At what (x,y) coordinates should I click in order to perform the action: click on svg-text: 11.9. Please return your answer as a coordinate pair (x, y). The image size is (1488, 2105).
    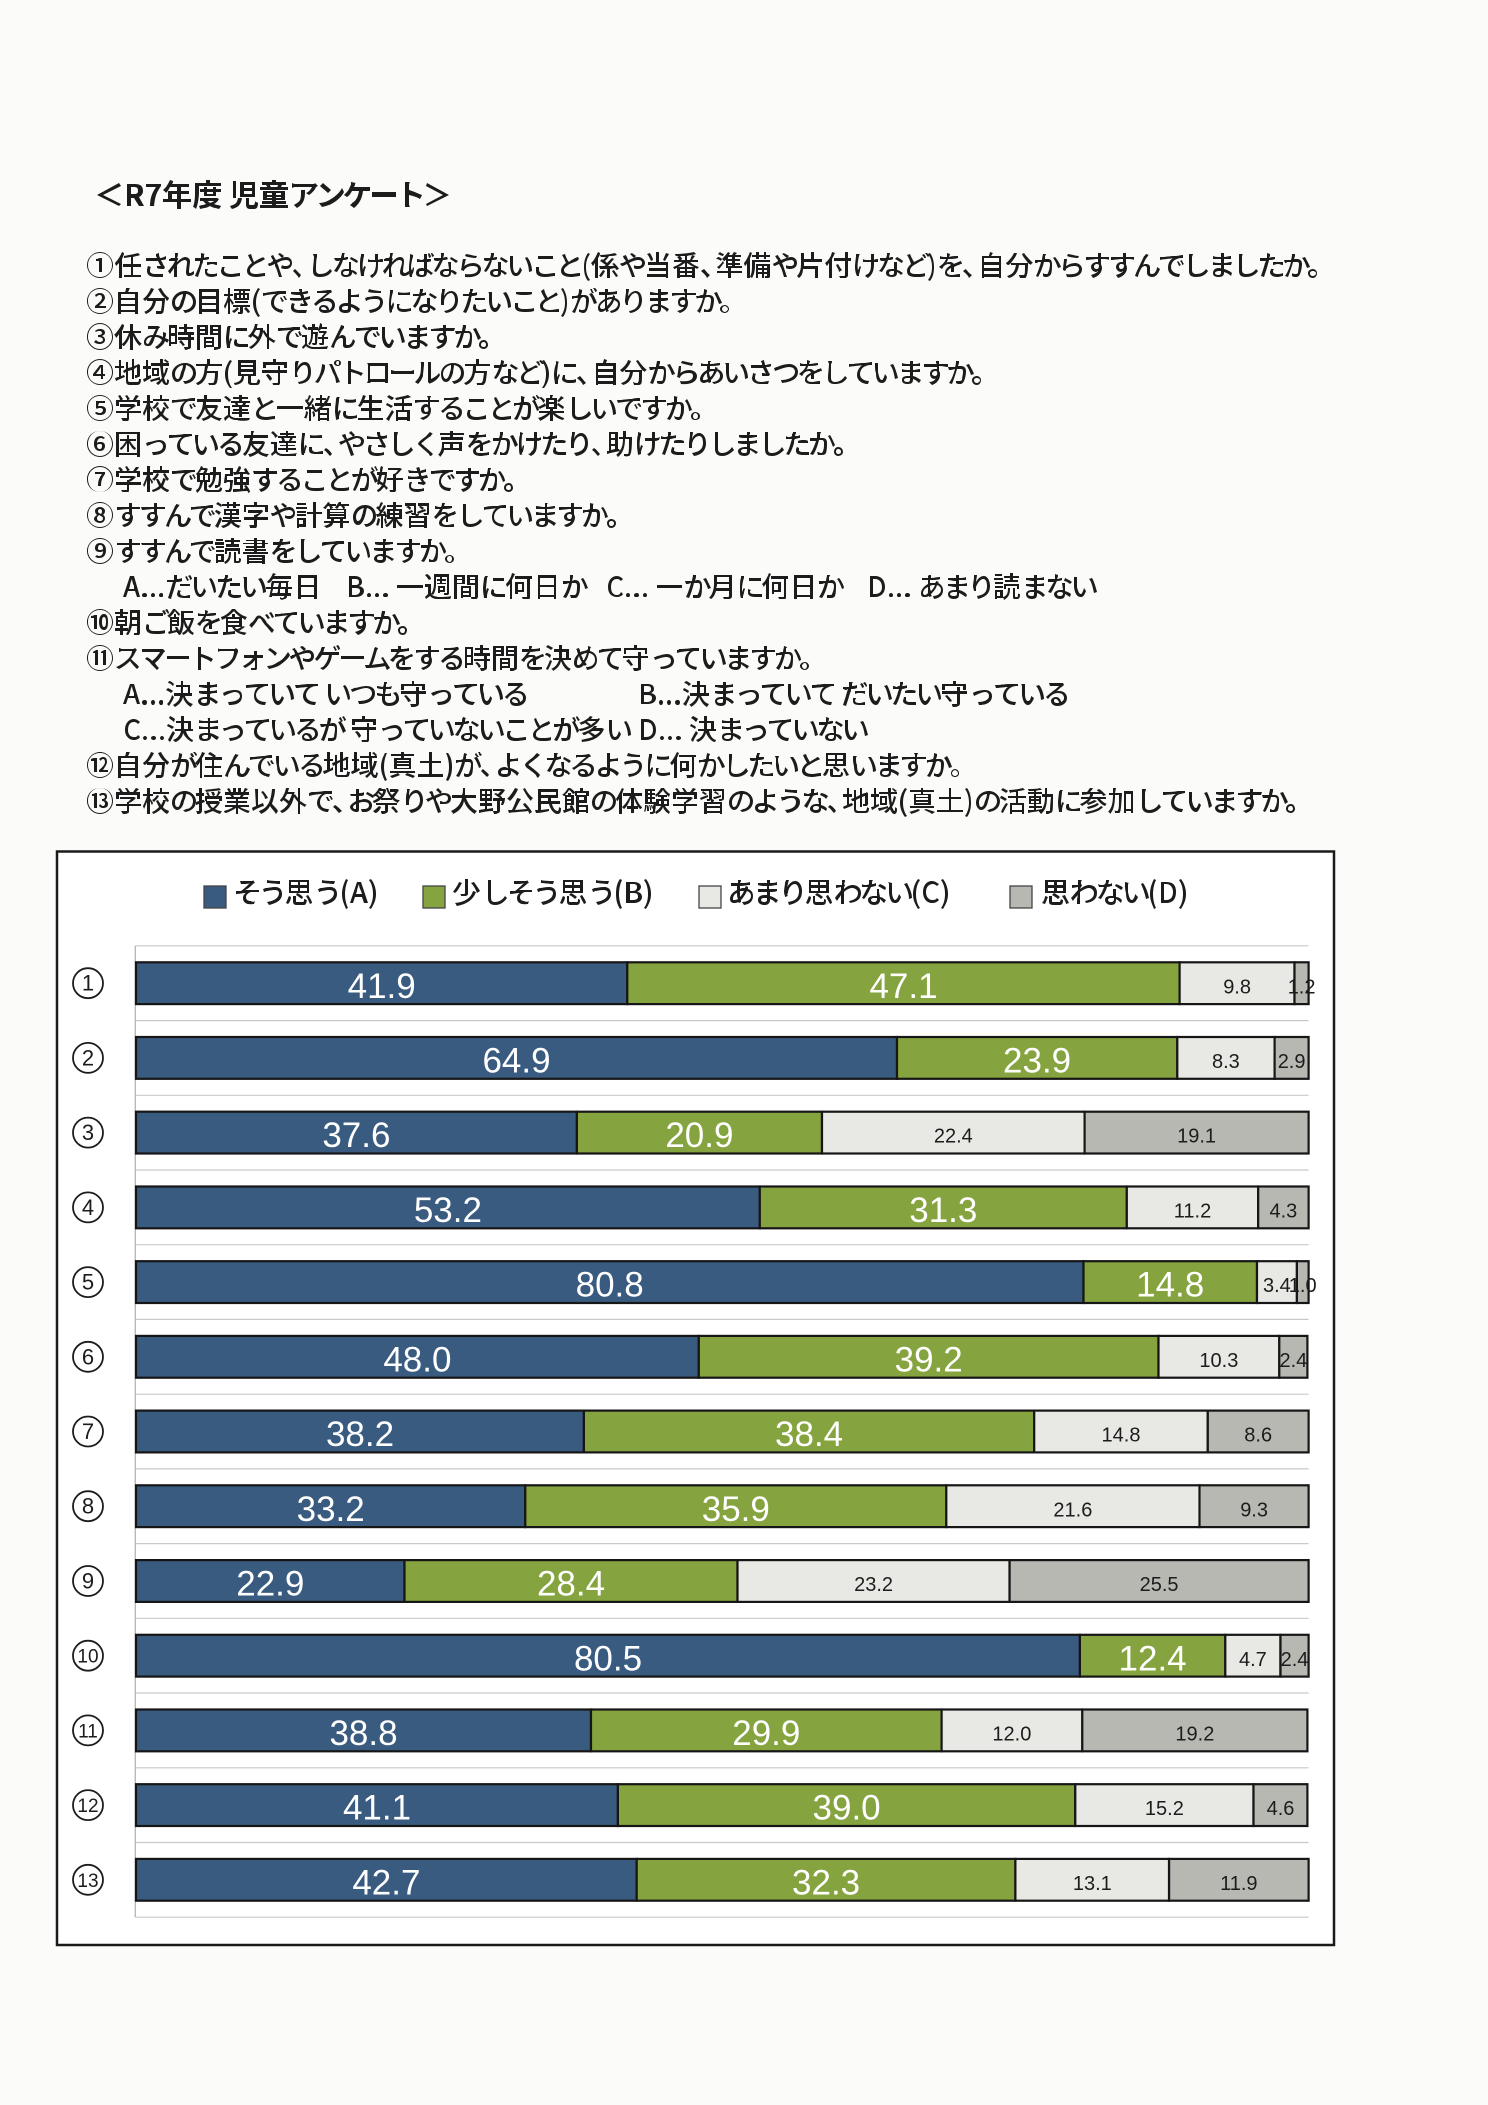
    Looking at the image, I should click on (1238, 1884).